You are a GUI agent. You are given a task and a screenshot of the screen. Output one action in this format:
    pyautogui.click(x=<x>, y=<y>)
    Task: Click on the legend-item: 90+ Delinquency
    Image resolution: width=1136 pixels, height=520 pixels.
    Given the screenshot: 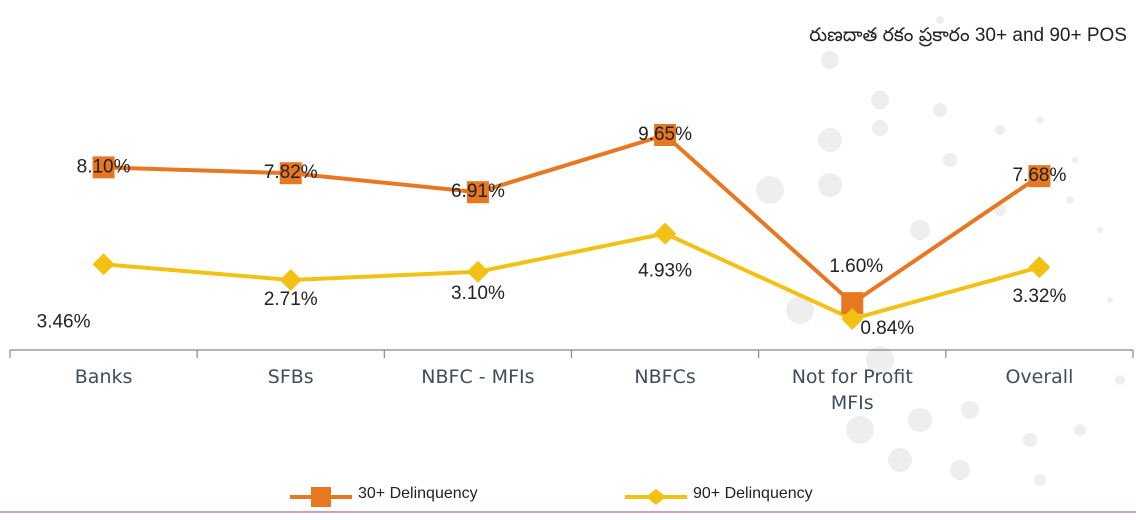 What is the action you would take?
    pyautogui.click(x=719, y=495)
    